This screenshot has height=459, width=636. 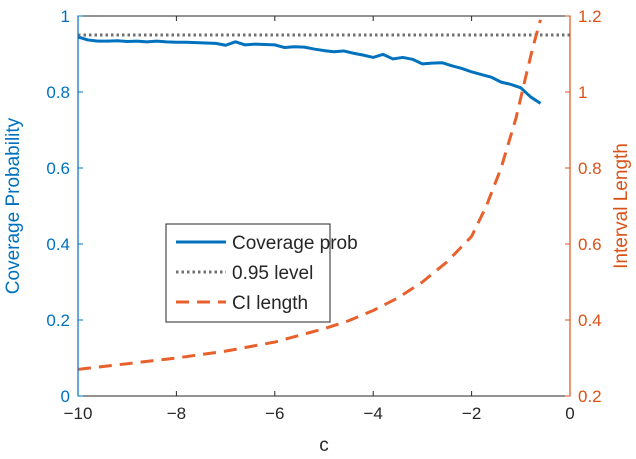 I want to click on x-tick-label: −8, so click(x=176, y=413).